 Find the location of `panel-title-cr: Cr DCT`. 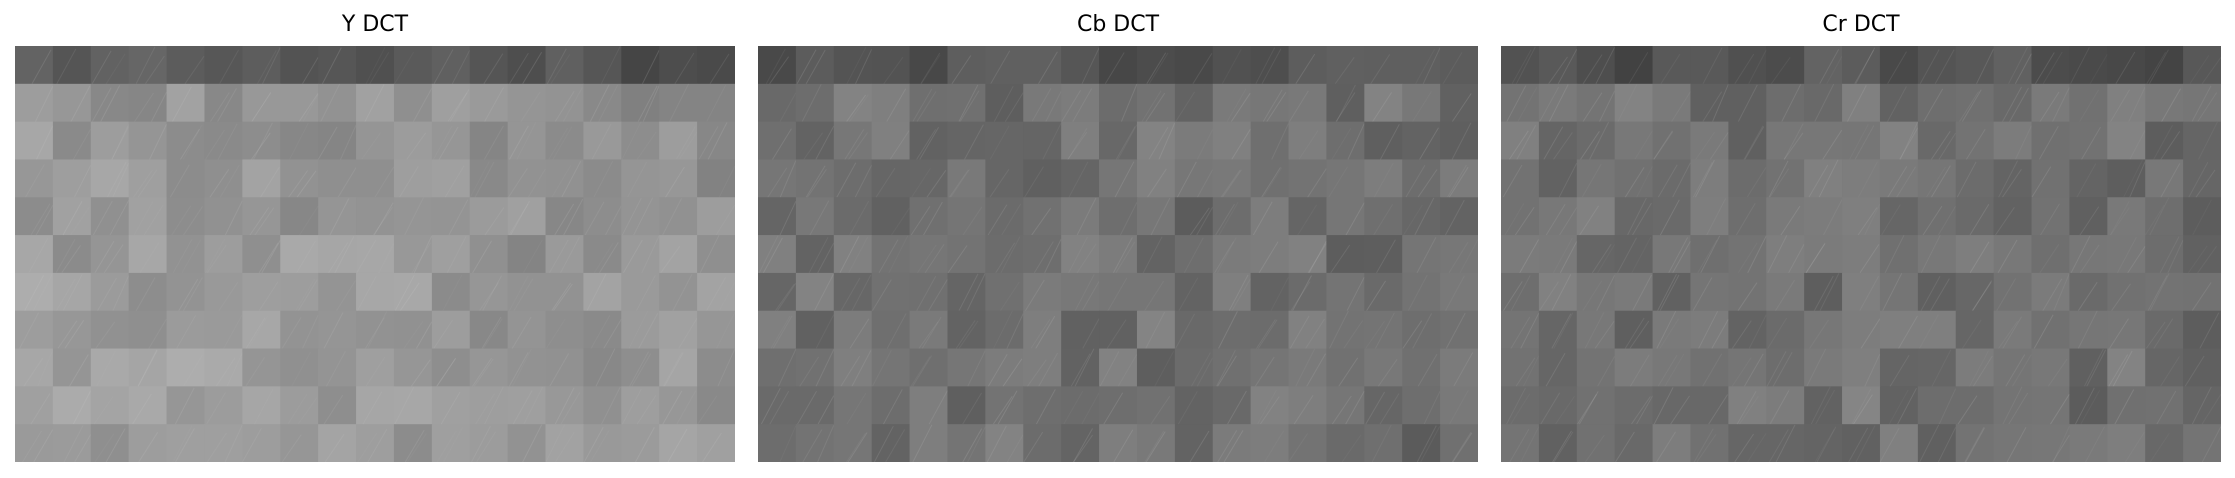

panel-title-cr: Cr DCT is located at coordinates (1861, 24).